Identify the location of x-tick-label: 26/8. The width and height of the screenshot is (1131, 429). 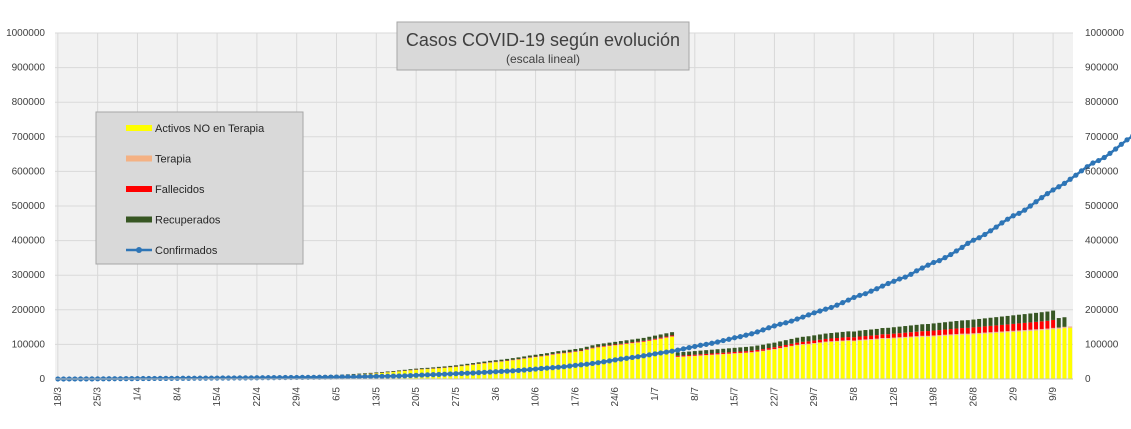
(973, 397).